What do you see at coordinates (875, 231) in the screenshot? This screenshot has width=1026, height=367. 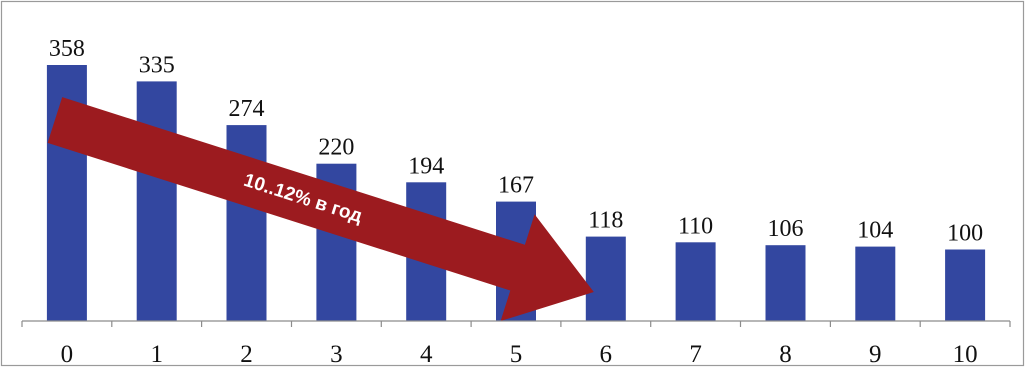 I see `value-label-9: 104` at bounding box center [875, 231].